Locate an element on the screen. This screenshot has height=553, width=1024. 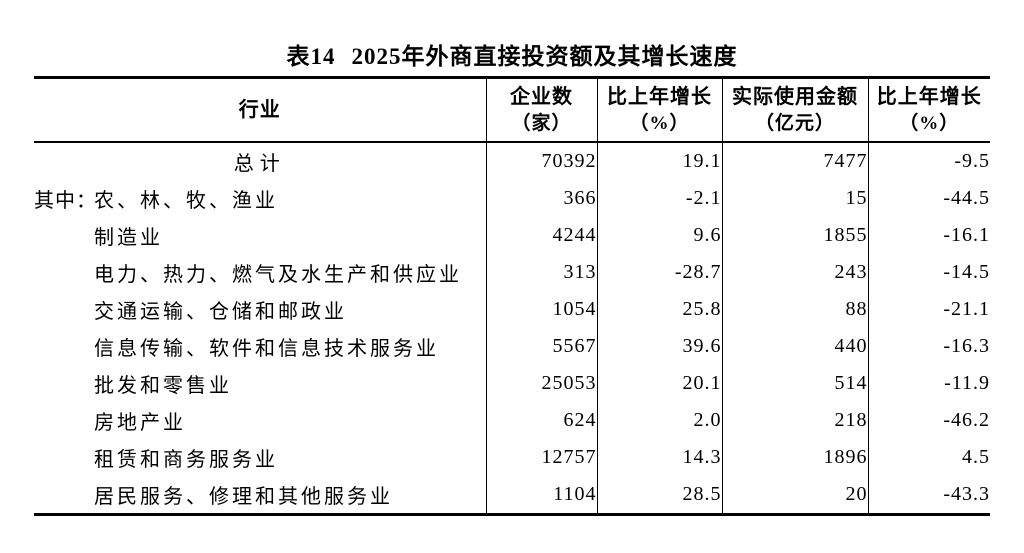
cell-enterprises-growth: 14.3 is located at coordinates (660, 457).